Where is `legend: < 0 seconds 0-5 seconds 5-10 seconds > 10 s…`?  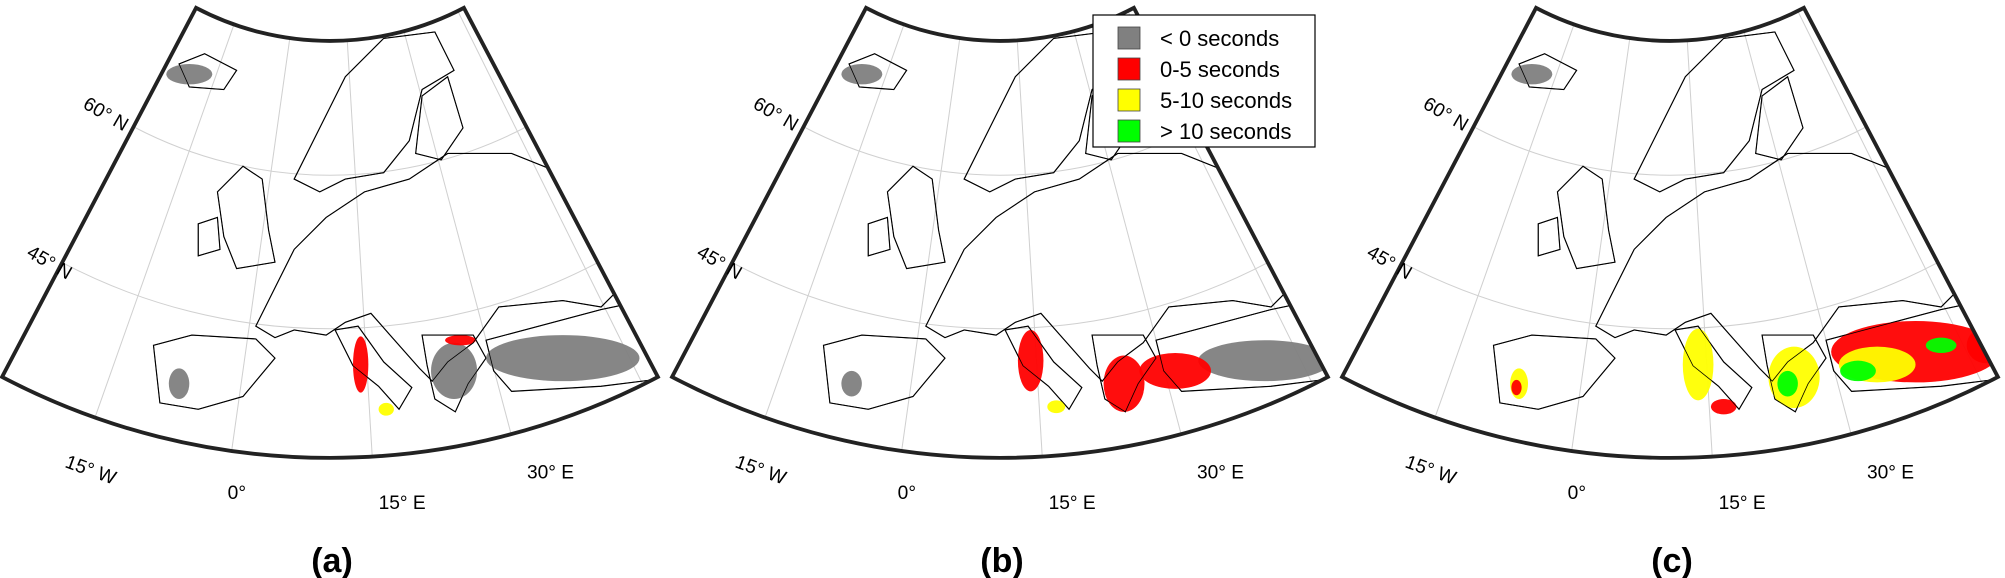 legend: < 0 seconds 0-5 seconds 5-10 seconds > 10 s… is located at coordinates (1204, 81).